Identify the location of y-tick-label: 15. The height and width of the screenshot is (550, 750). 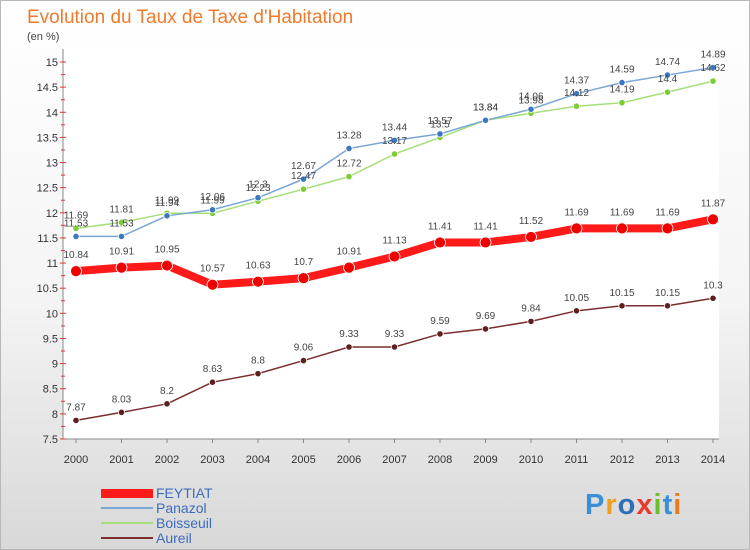
(52, 63).